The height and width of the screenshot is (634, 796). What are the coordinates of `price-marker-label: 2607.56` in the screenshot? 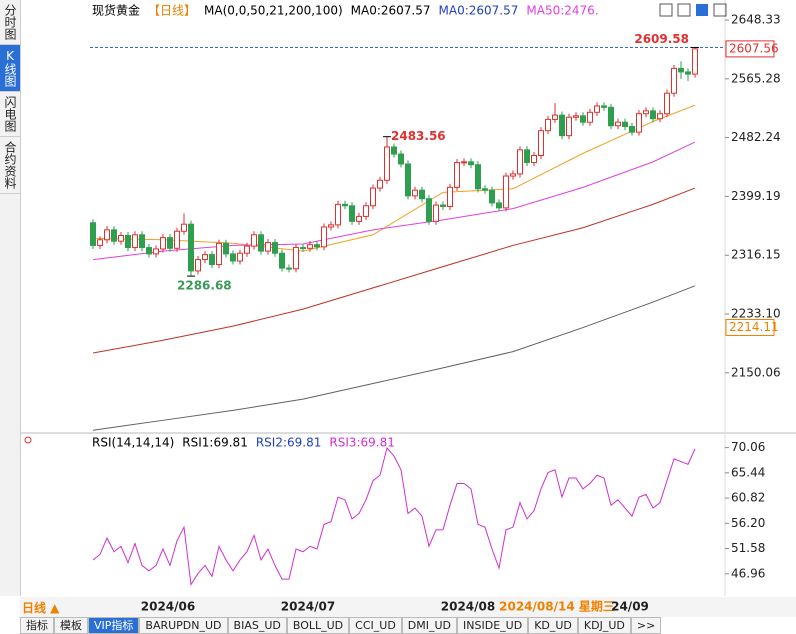 It's located at (754, 48).